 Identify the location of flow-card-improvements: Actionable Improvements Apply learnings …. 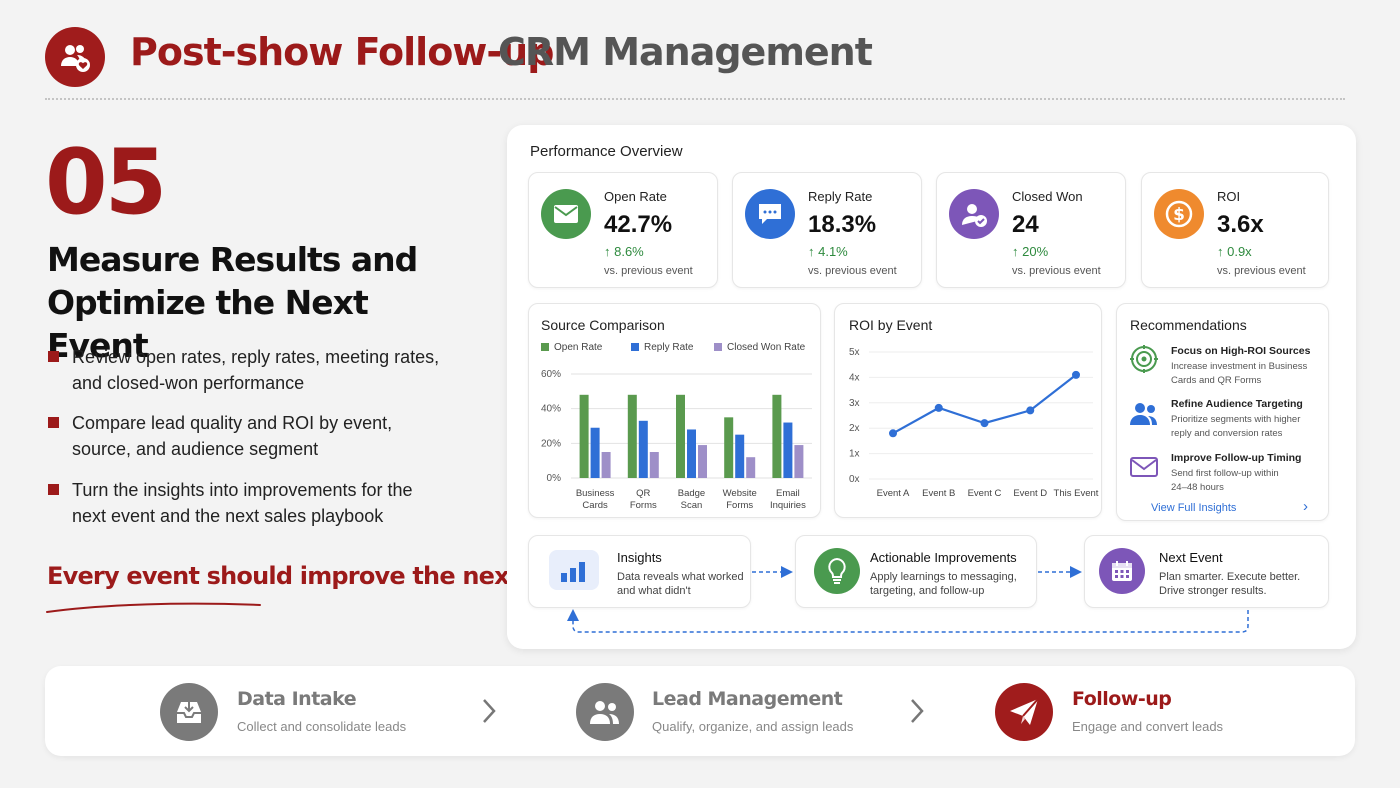
(916, 571).